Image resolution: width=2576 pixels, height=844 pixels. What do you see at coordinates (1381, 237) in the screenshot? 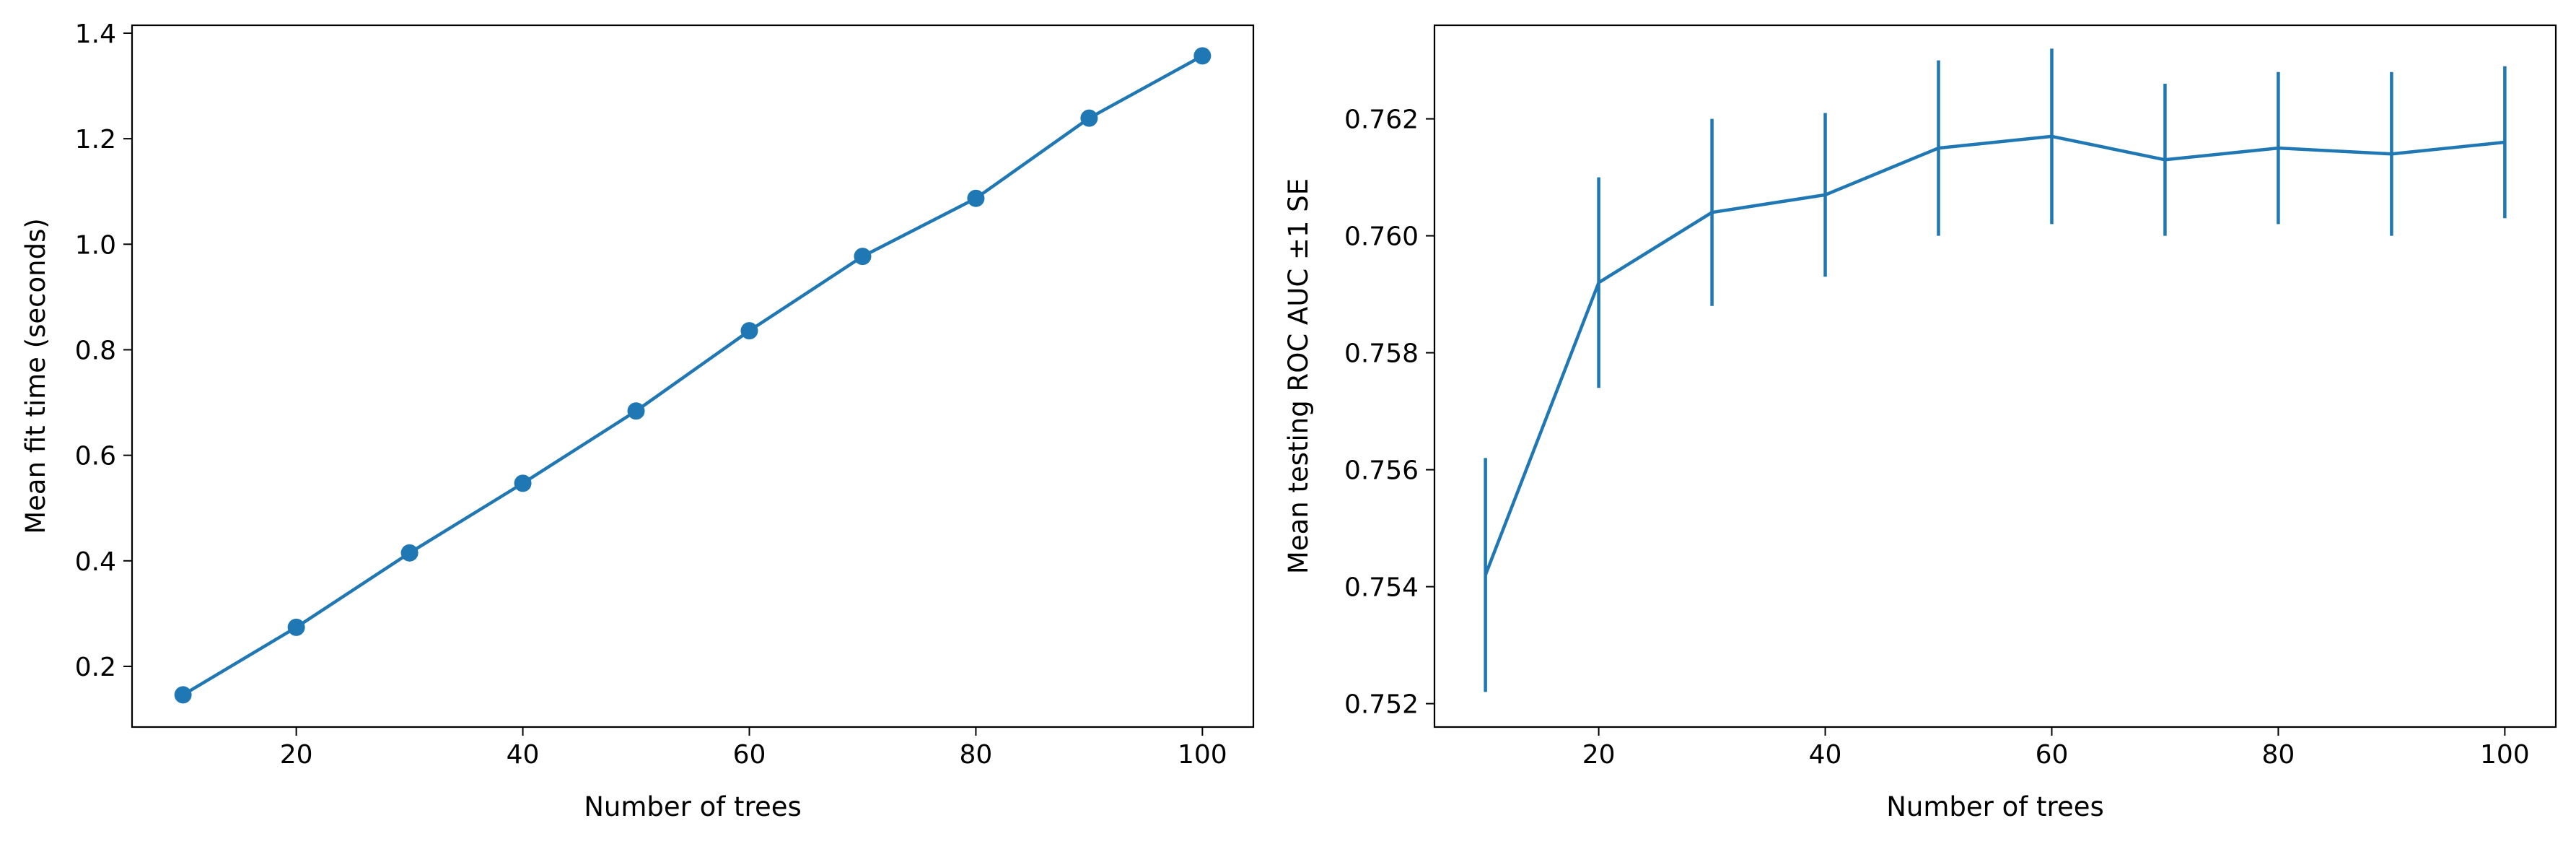
I see `y-tick-label: 0.760` at bounding box center [1381, 237].